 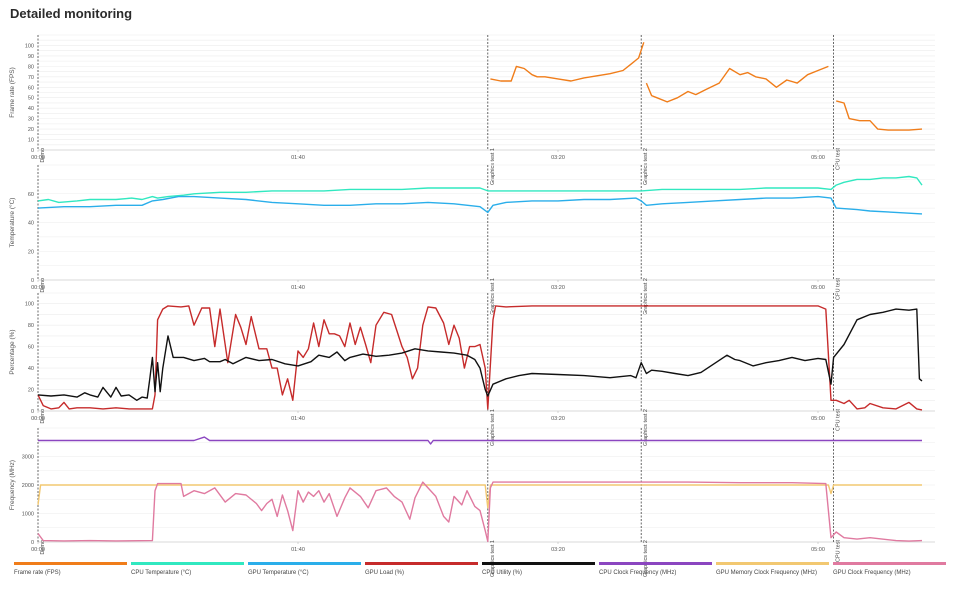 What do you see at coordinates (278, 573) in the screenshot?
I see `legend-label: GPU Temperature (°C)` at bounding box center [278, 573].